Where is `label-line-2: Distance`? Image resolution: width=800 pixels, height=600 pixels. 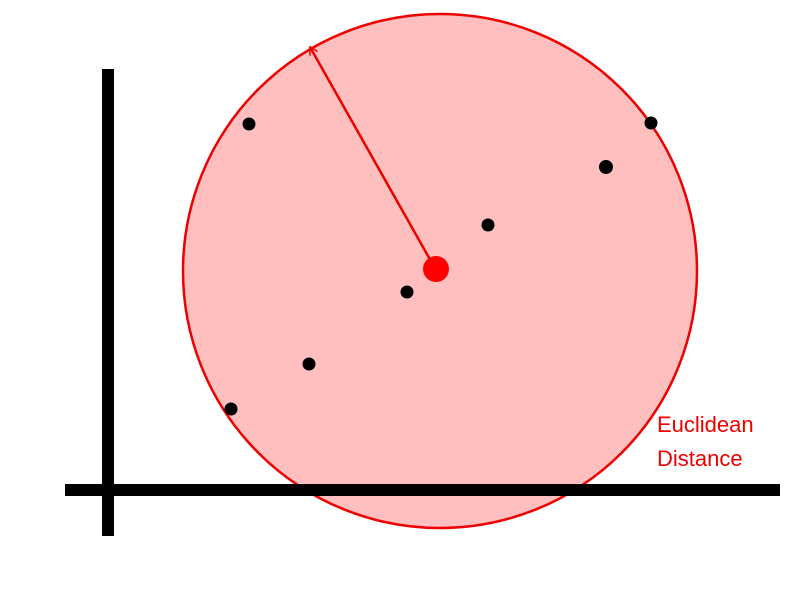
label-line-2: Distance is located at coordinates (700, 458).